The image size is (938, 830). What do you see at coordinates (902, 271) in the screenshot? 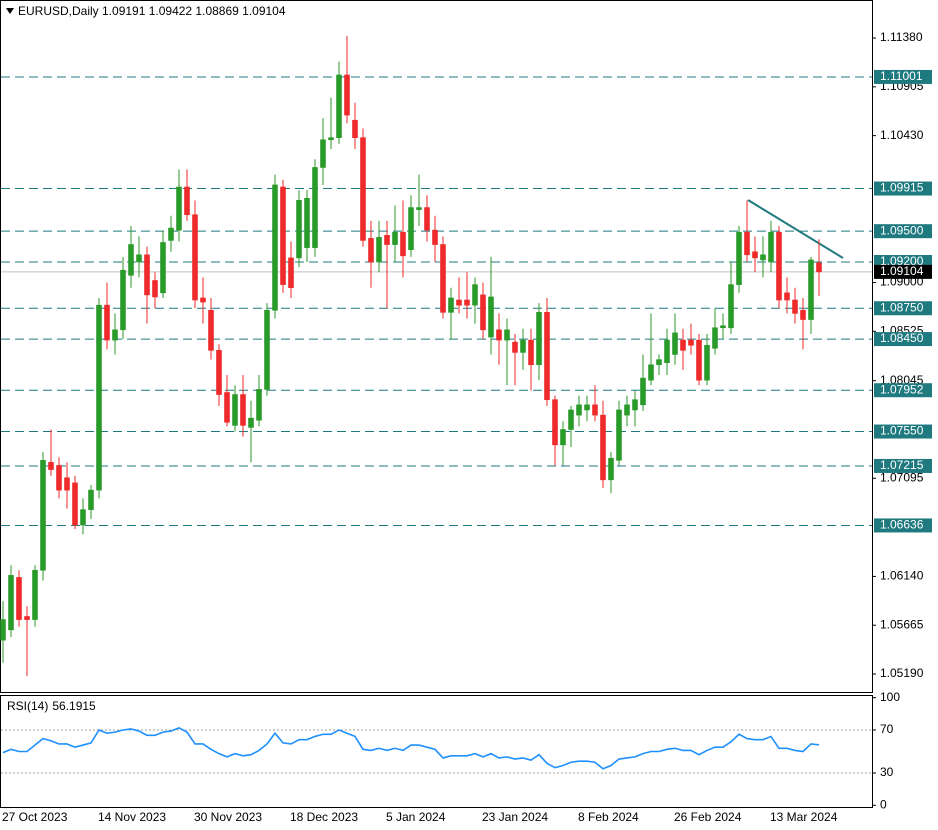
I see `current-price-label: 1.09104` at bounding box center [902, 271].